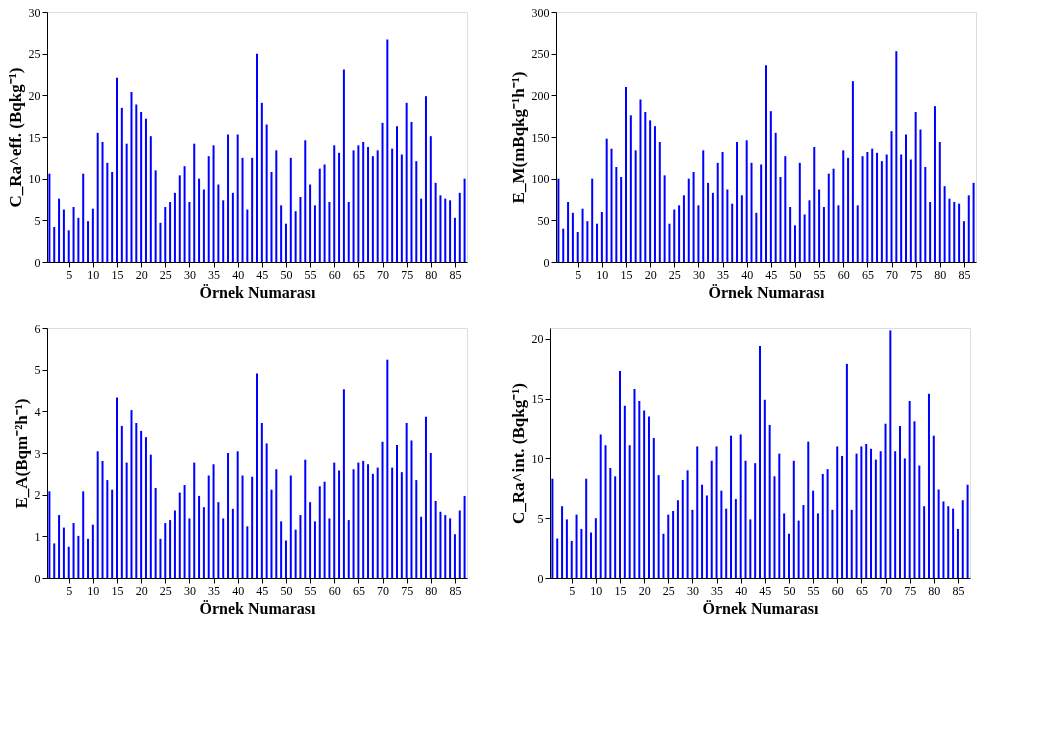 The image size is (1044, 729). What do you see at coordinates (37, 495) in the screenshot?
I see `y-tick-label: 2` at bounding box center [37, 495].